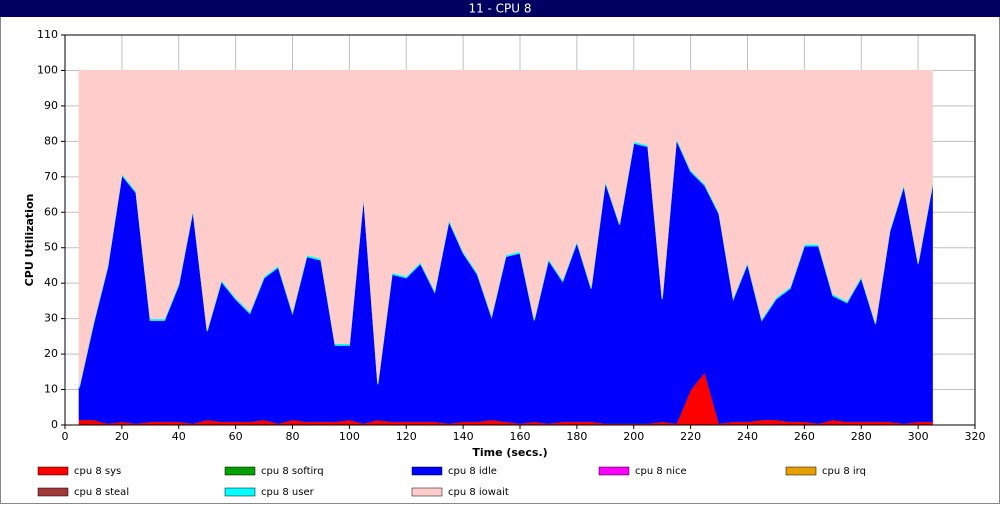 The image size is (1000, 508). I want to click on x-tick-label: 300, so click(918, 436).